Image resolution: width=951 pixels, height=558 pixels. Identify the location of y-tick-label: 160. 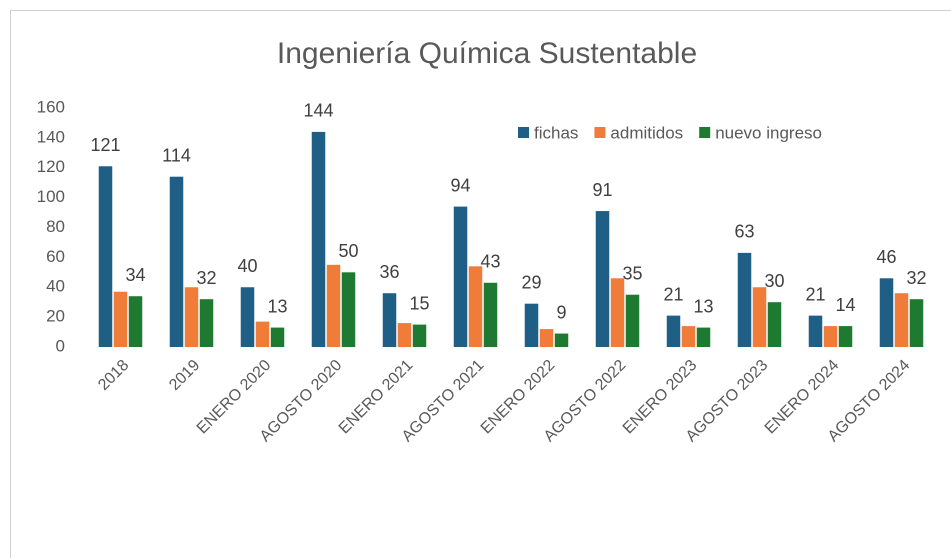
(51, 106).